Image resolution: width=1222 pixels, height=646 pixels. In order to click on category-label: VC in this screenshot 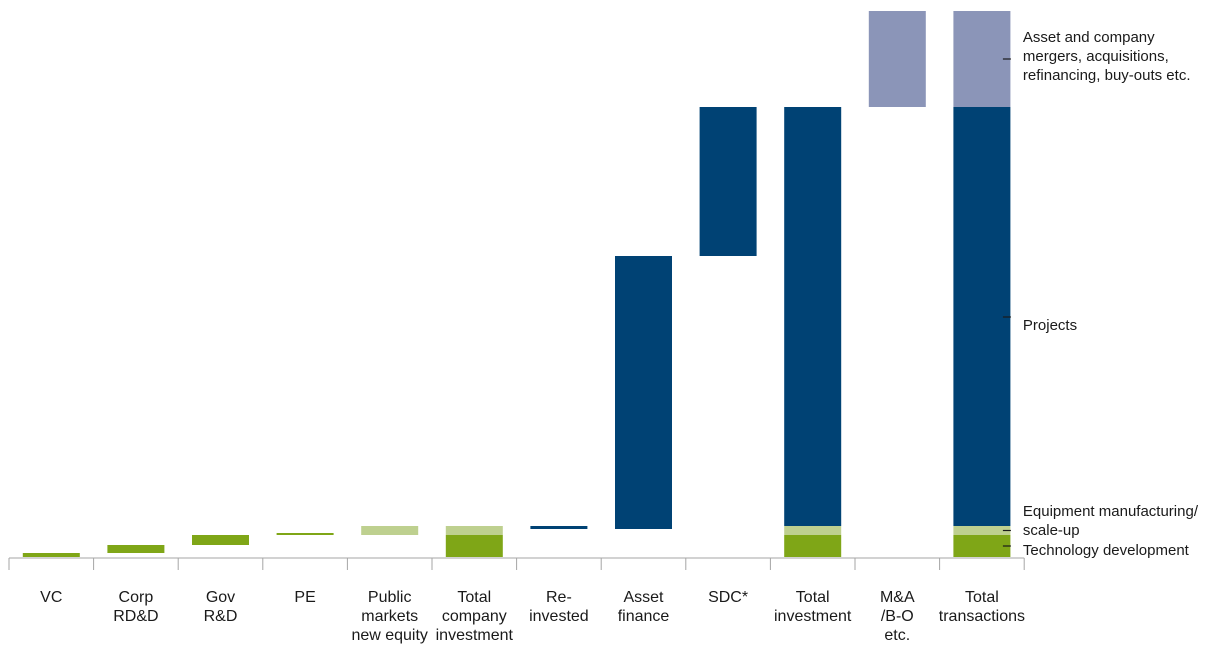, I will do `click(51, 597)`.